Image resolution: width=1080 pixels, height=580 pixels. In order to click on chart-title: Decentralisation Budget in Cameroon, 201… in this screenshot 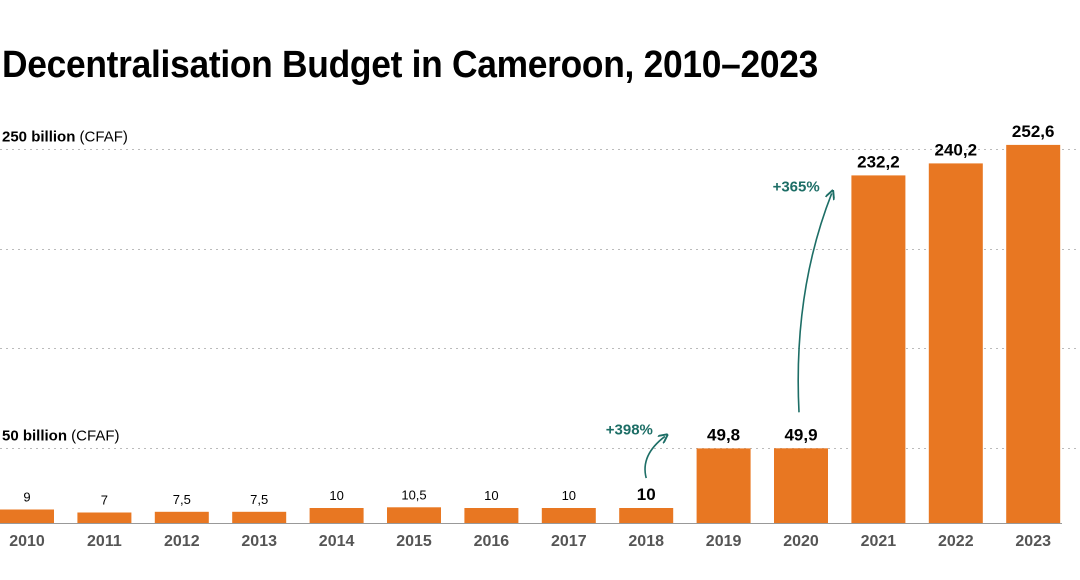, I will do `click(410, 65)`.